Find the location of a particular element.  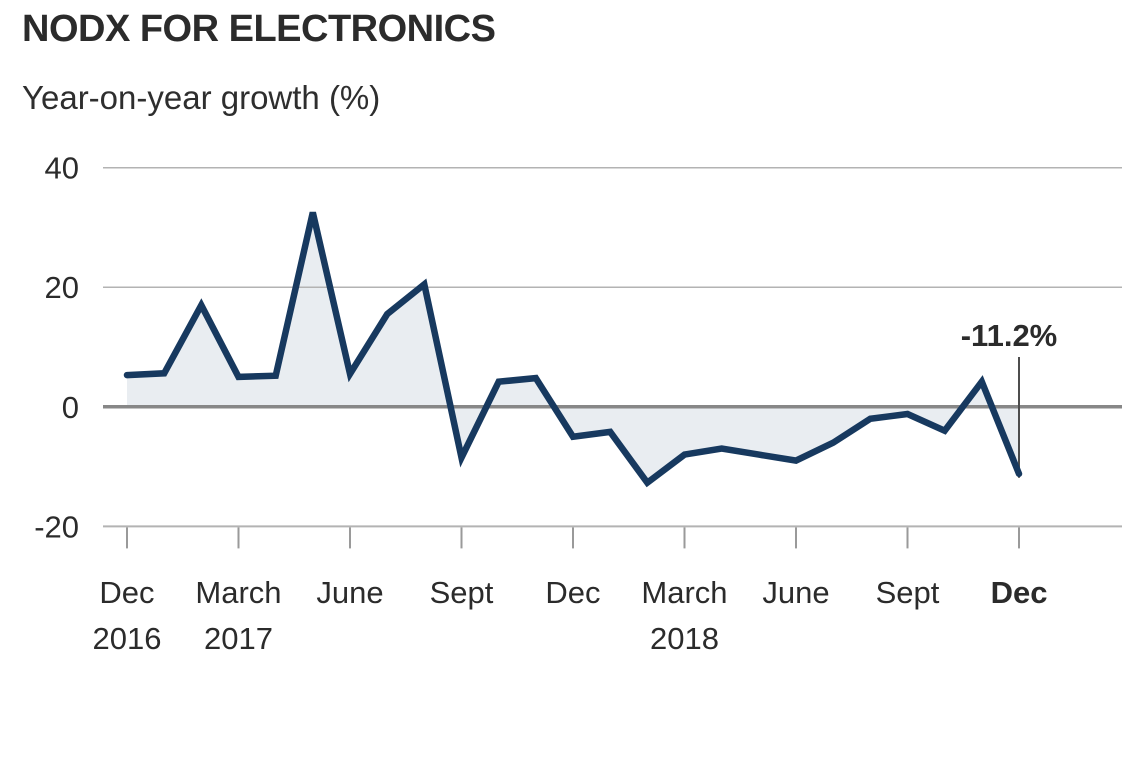

x-tick-year-label-2018: 2018 is located at coordinates (684, 638).